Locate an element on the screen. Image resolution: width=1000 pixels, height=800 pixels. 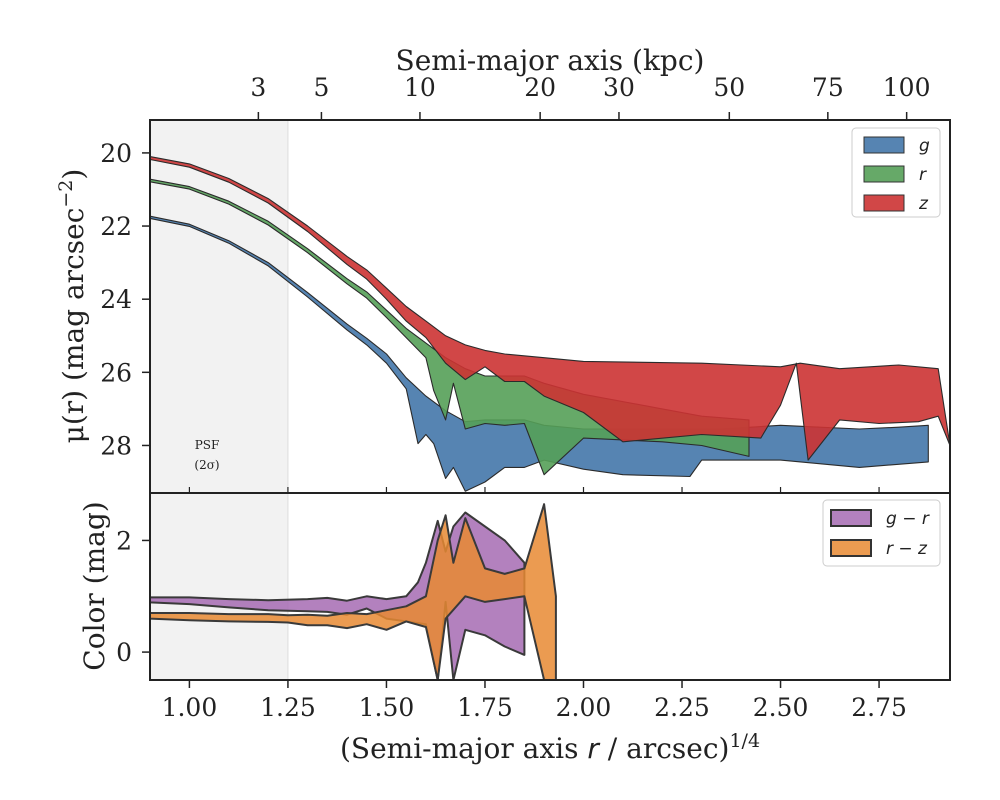
x-tick-label: 2.75 is located at coordinates (879, 707).